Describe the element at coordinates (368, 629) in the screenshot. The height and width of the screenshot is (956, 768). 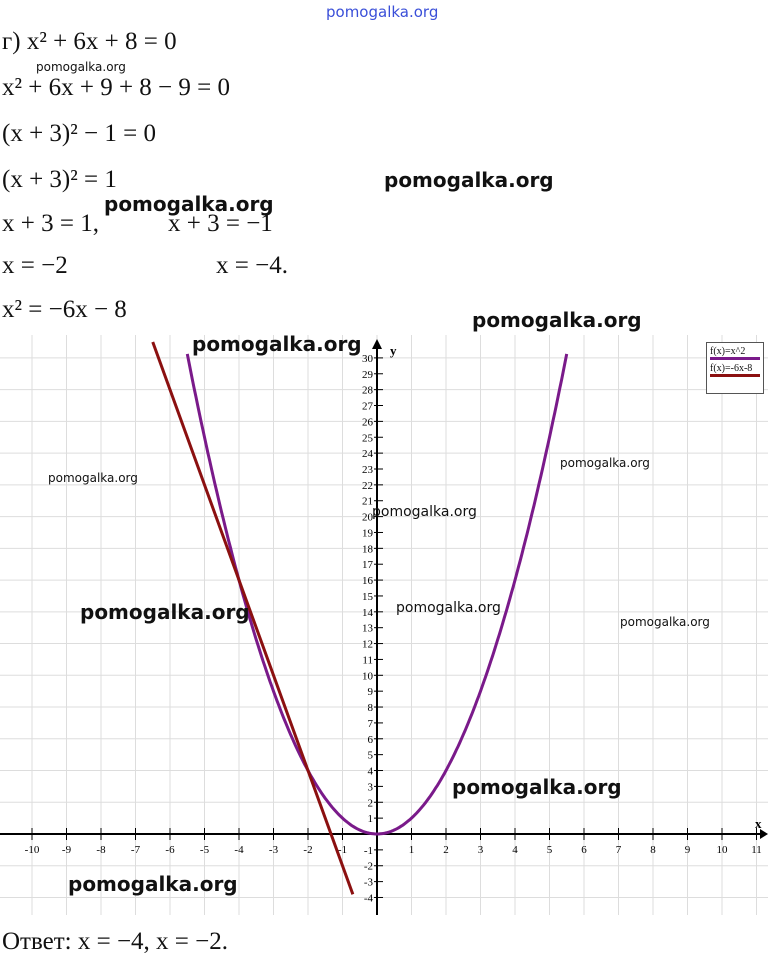
I see `y-tick-label: 13` at that location.